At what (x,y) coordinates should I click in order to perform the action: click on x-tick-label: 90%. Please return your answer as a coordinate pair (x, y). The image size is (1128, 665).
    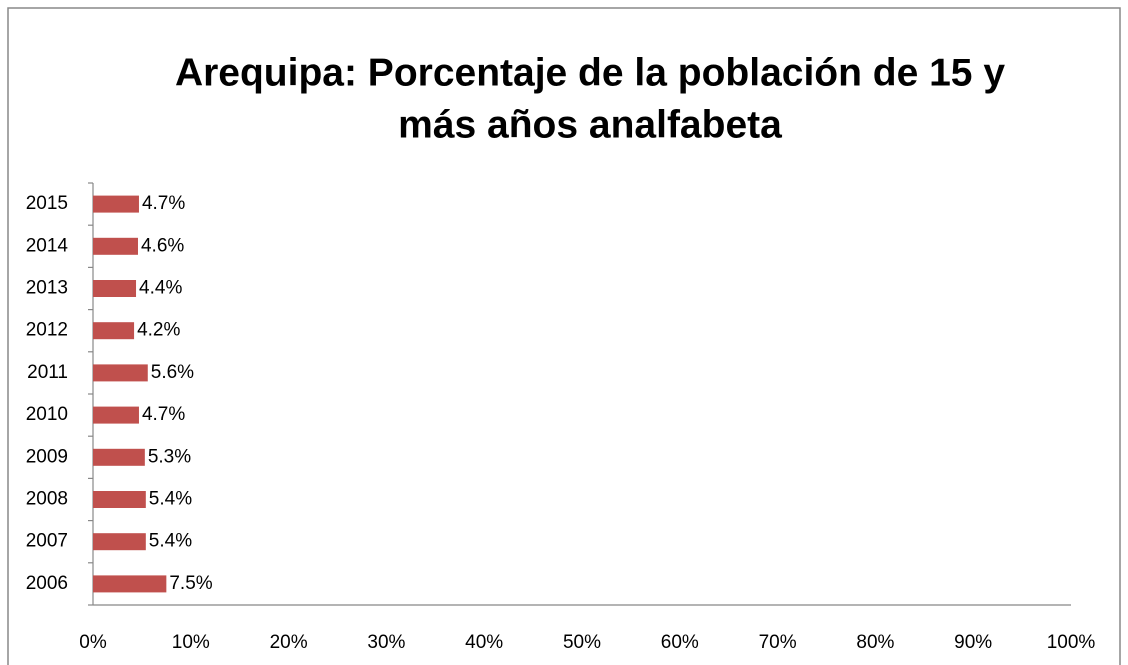
    Looking at the image, I should click on (973, 642).